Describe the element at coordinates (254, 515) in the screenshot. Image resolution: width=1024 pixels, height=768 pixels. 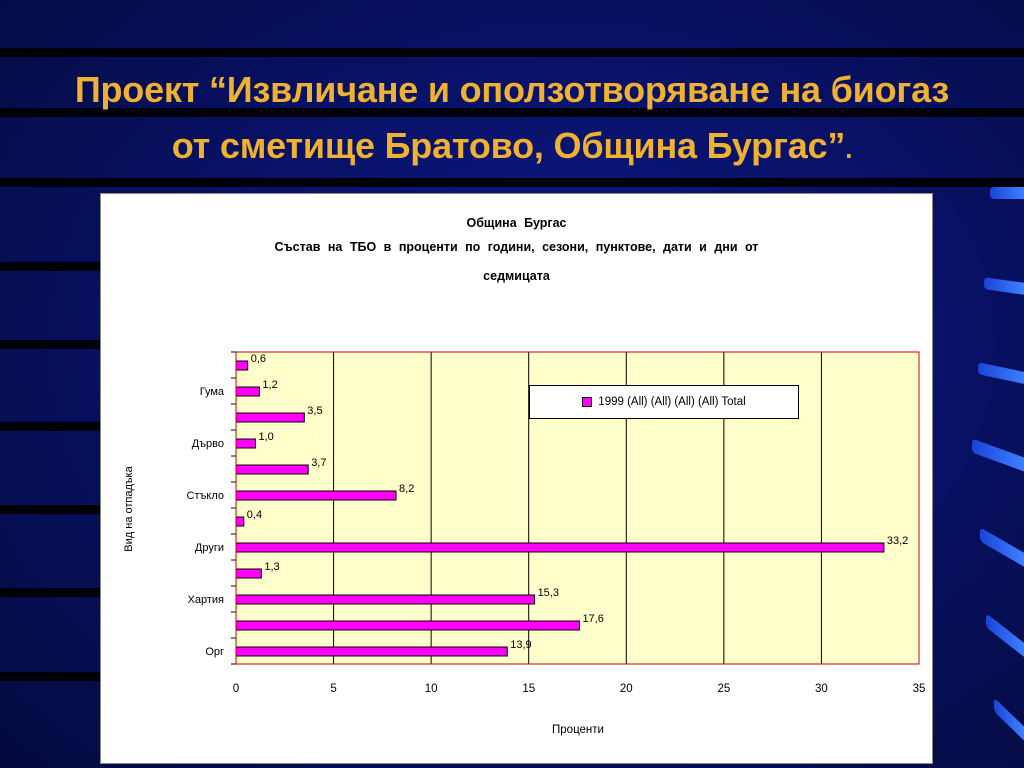
I see `data-label: 0,4` at that location.